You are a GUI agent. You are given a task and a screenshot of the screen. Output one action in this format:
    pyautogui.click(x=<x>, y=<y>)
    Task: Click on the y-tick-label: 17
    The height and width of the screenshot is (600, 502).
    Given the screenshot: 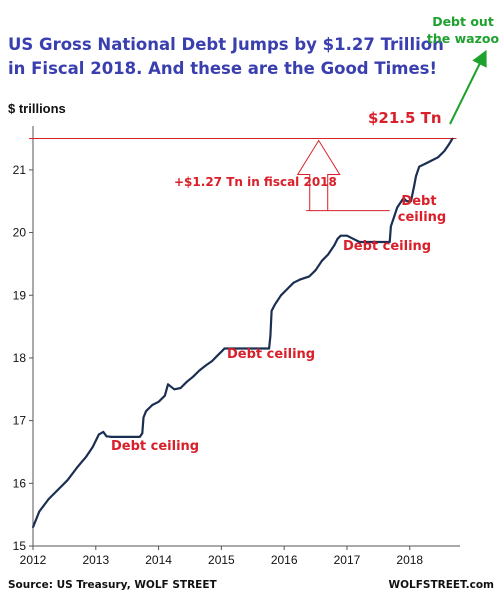 What is the action you would take?
    pyautogui.click(x=20, y=421)
    